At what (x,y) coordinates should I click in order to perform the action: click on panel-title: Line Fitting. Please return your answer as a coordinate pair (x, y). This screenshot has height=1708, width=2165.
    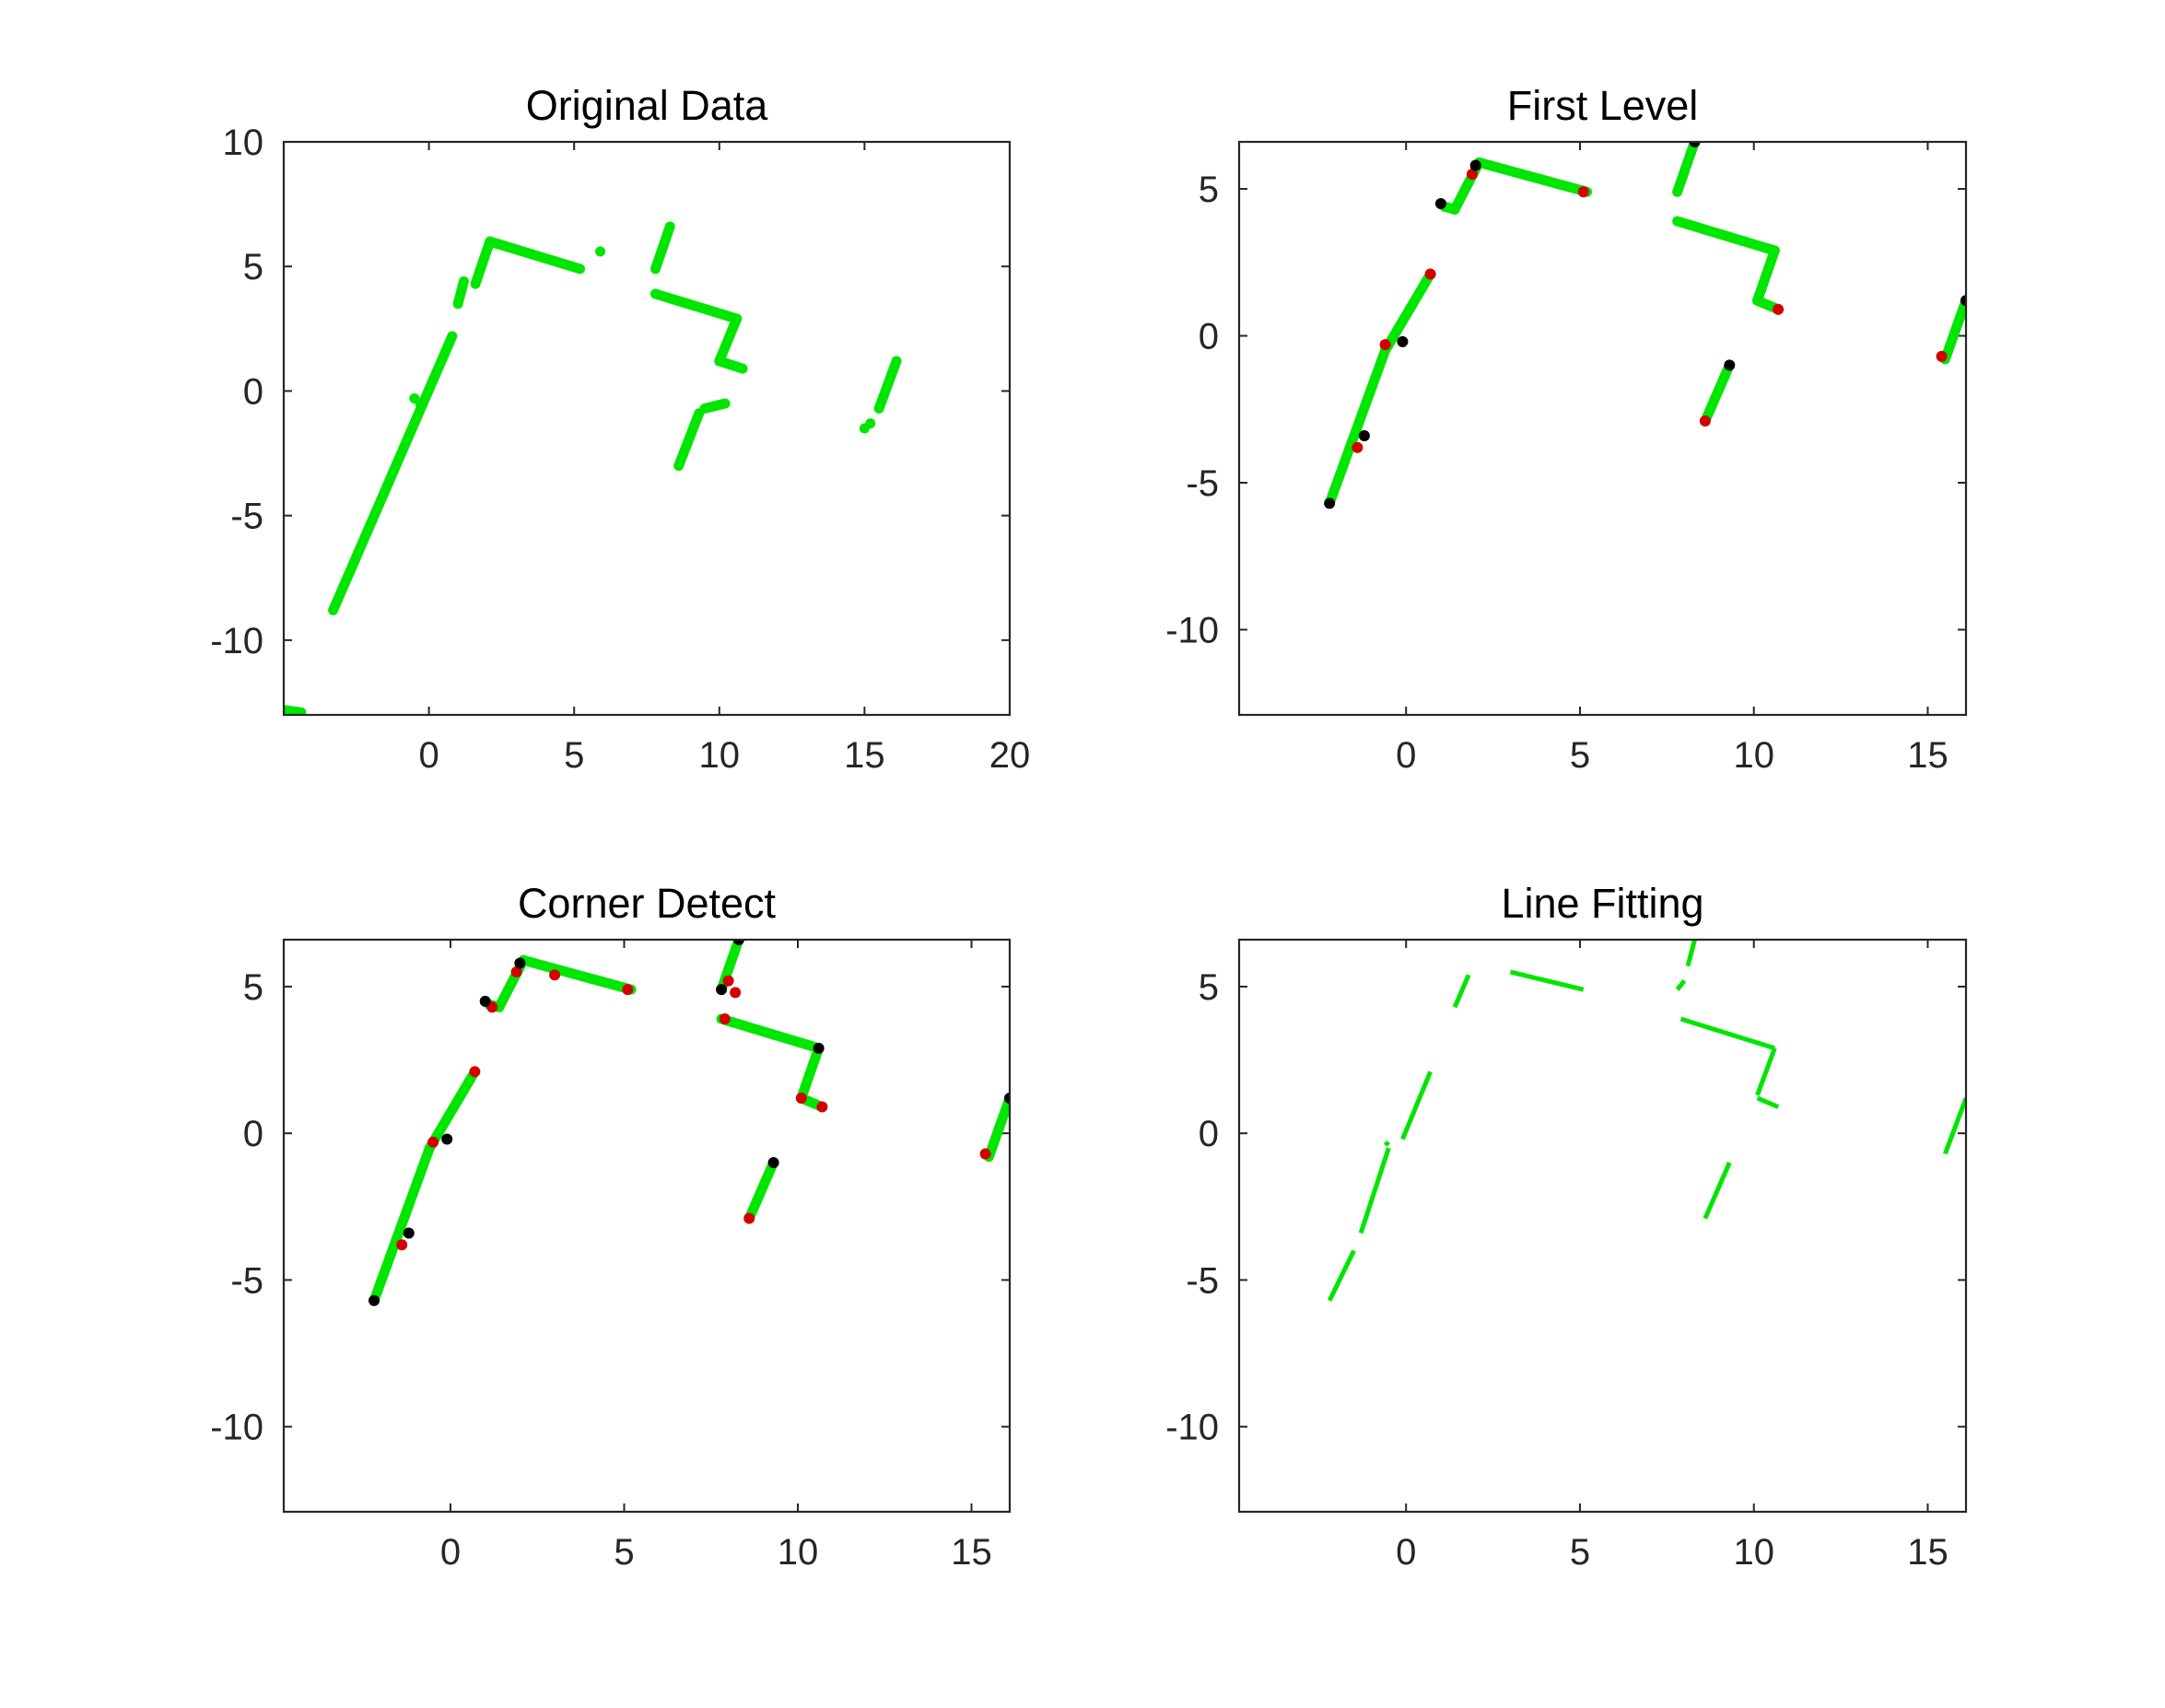
    Looking at the image, I should click on (1602, 903).